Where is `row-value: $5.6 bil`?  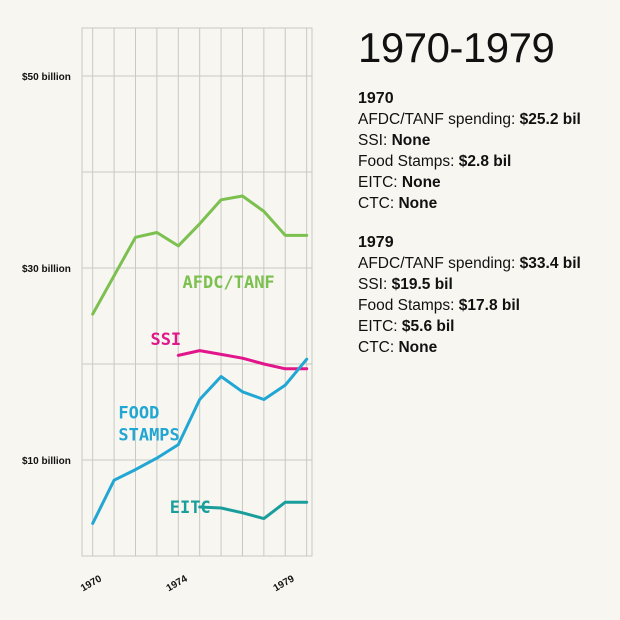
row-value: $5.6 bil is located at coordinates (428, 326).